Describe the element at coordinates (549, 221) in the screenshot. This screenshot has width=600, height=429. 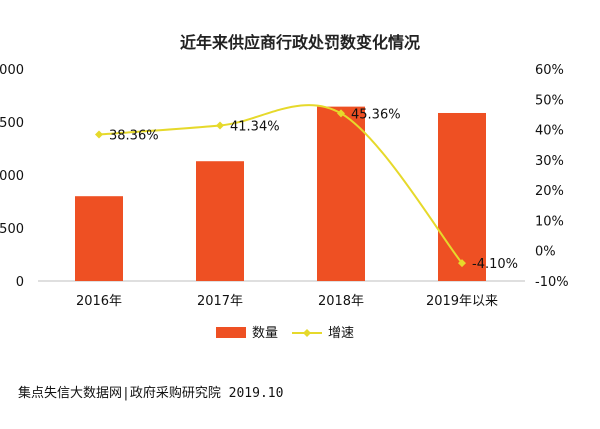
I see `right-tick-label: 10%` at that location.